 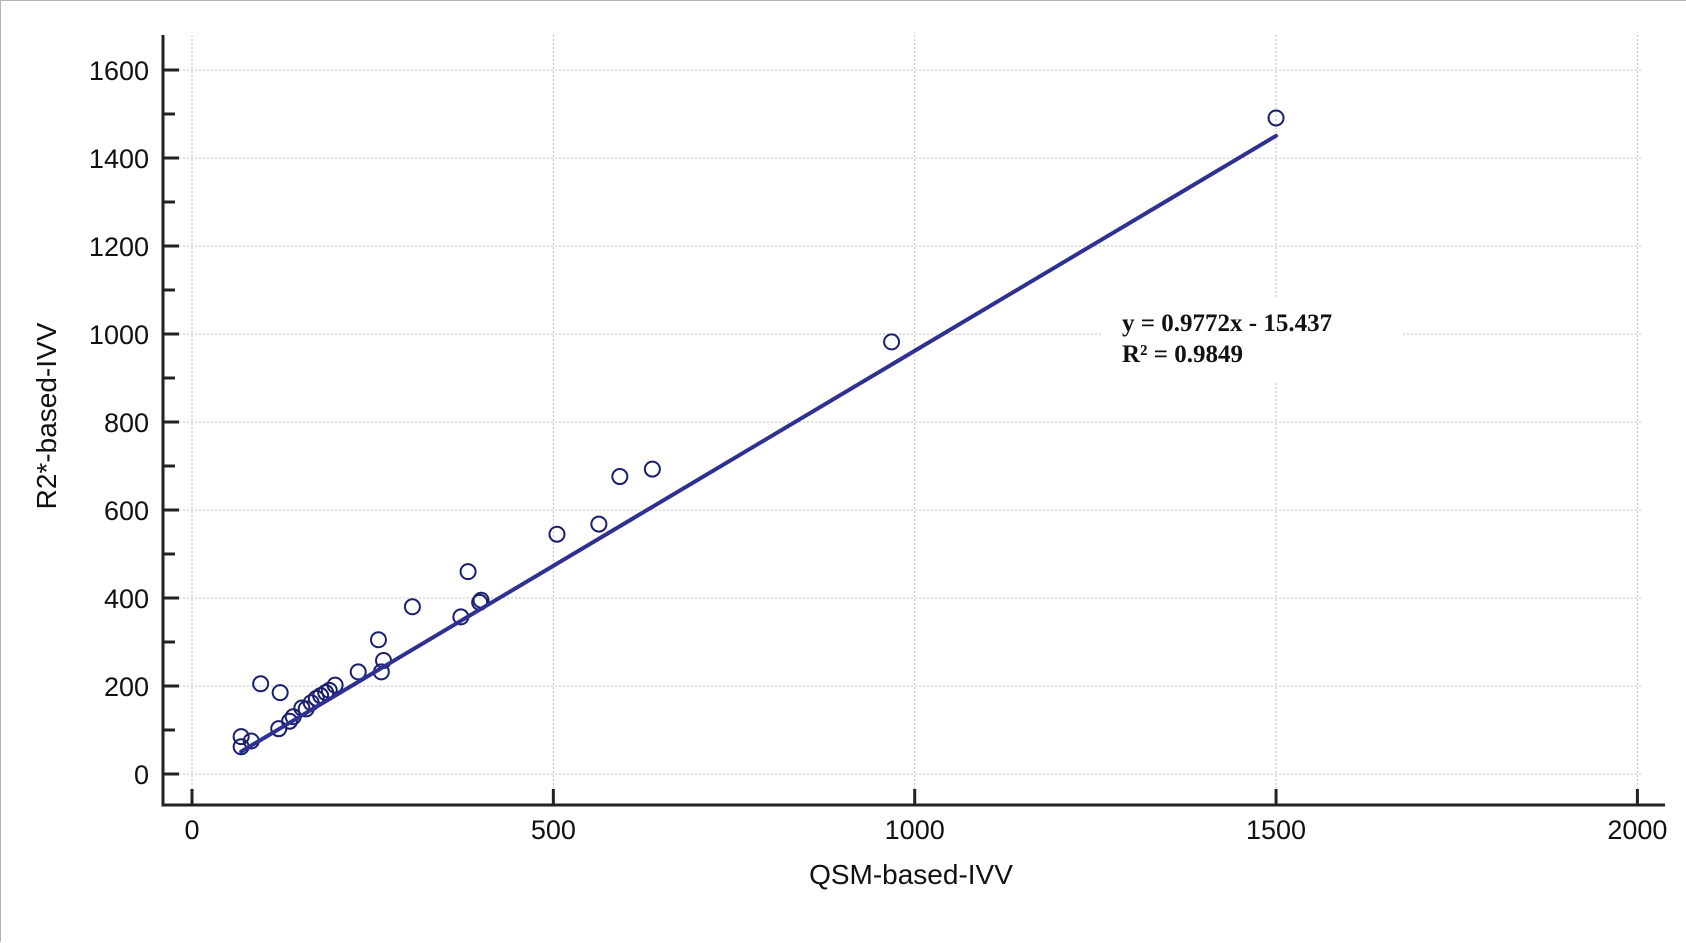 I want to click on y-tick-label: 0, so click(x=141, y=775).